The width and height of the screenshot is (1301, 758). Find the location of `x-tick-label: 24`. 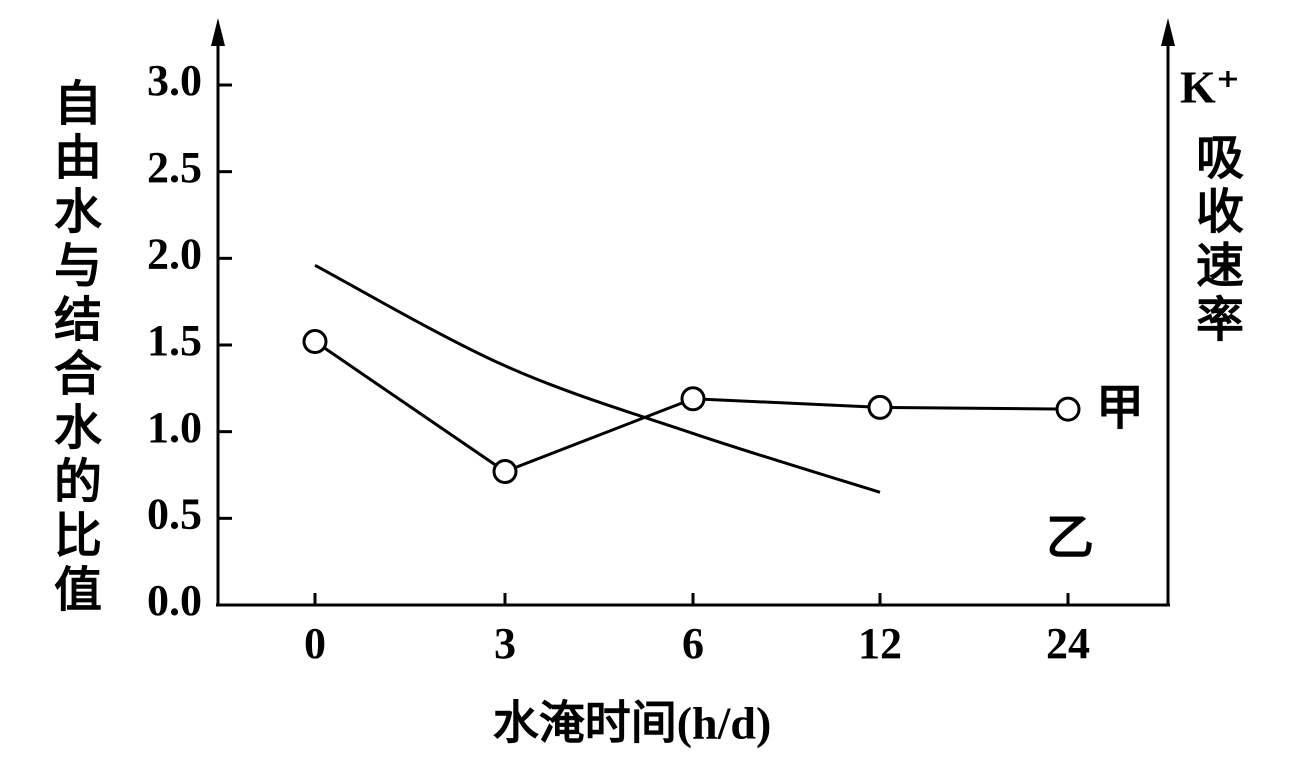

x-tick-label: 24 is located at coordinates (1068, 643).